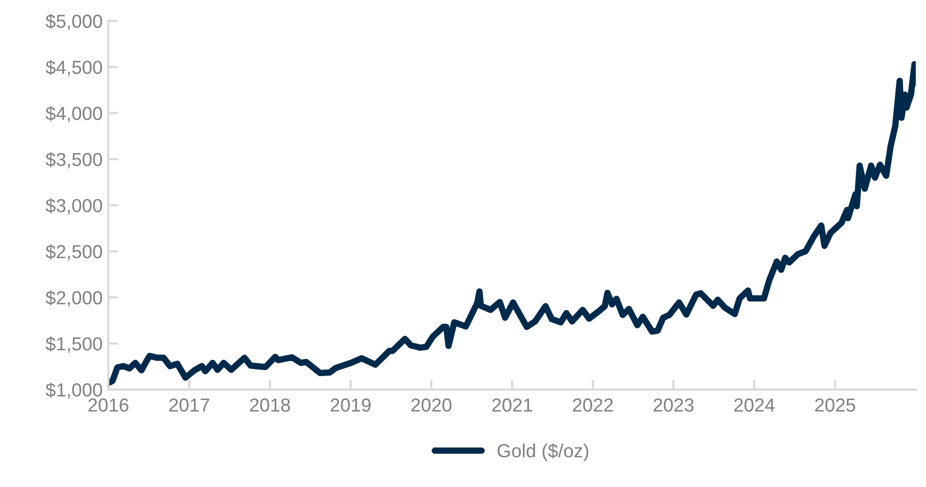 This screenshot has width=926, height=487. Describe the element at coordinates (74, 298) in the screenshot. I see `y-tick-label: $2,000` at that location.